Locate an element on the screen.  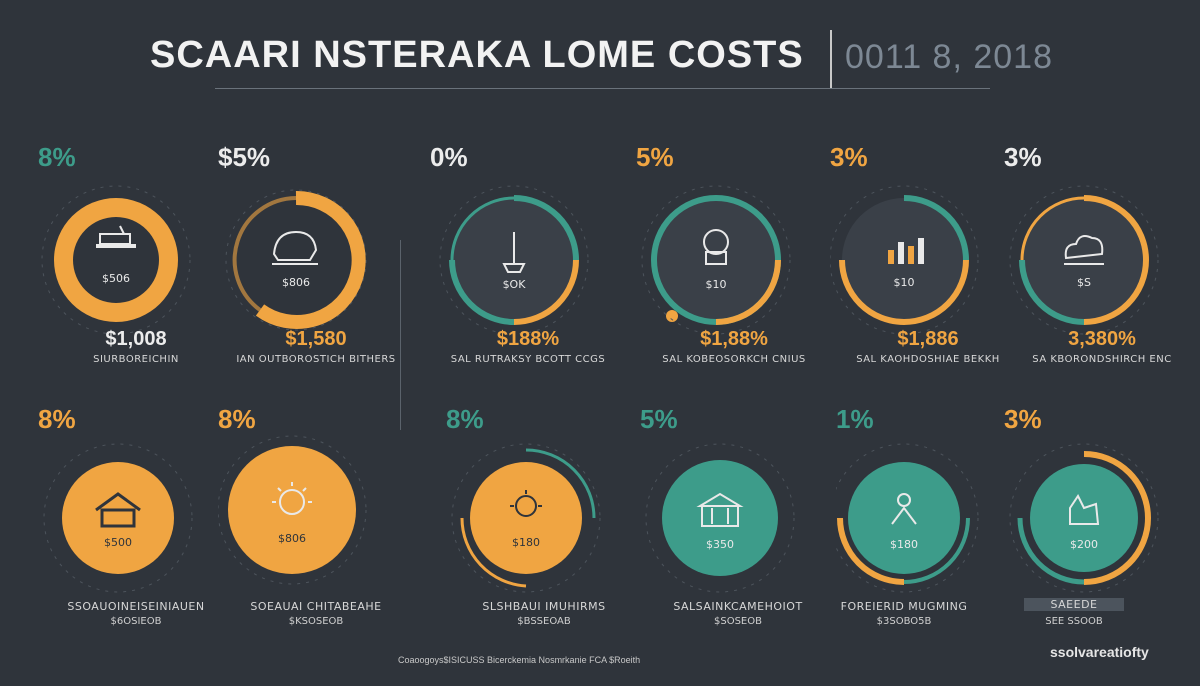
stat-percent: 1% is located at coordinates (855, 419).